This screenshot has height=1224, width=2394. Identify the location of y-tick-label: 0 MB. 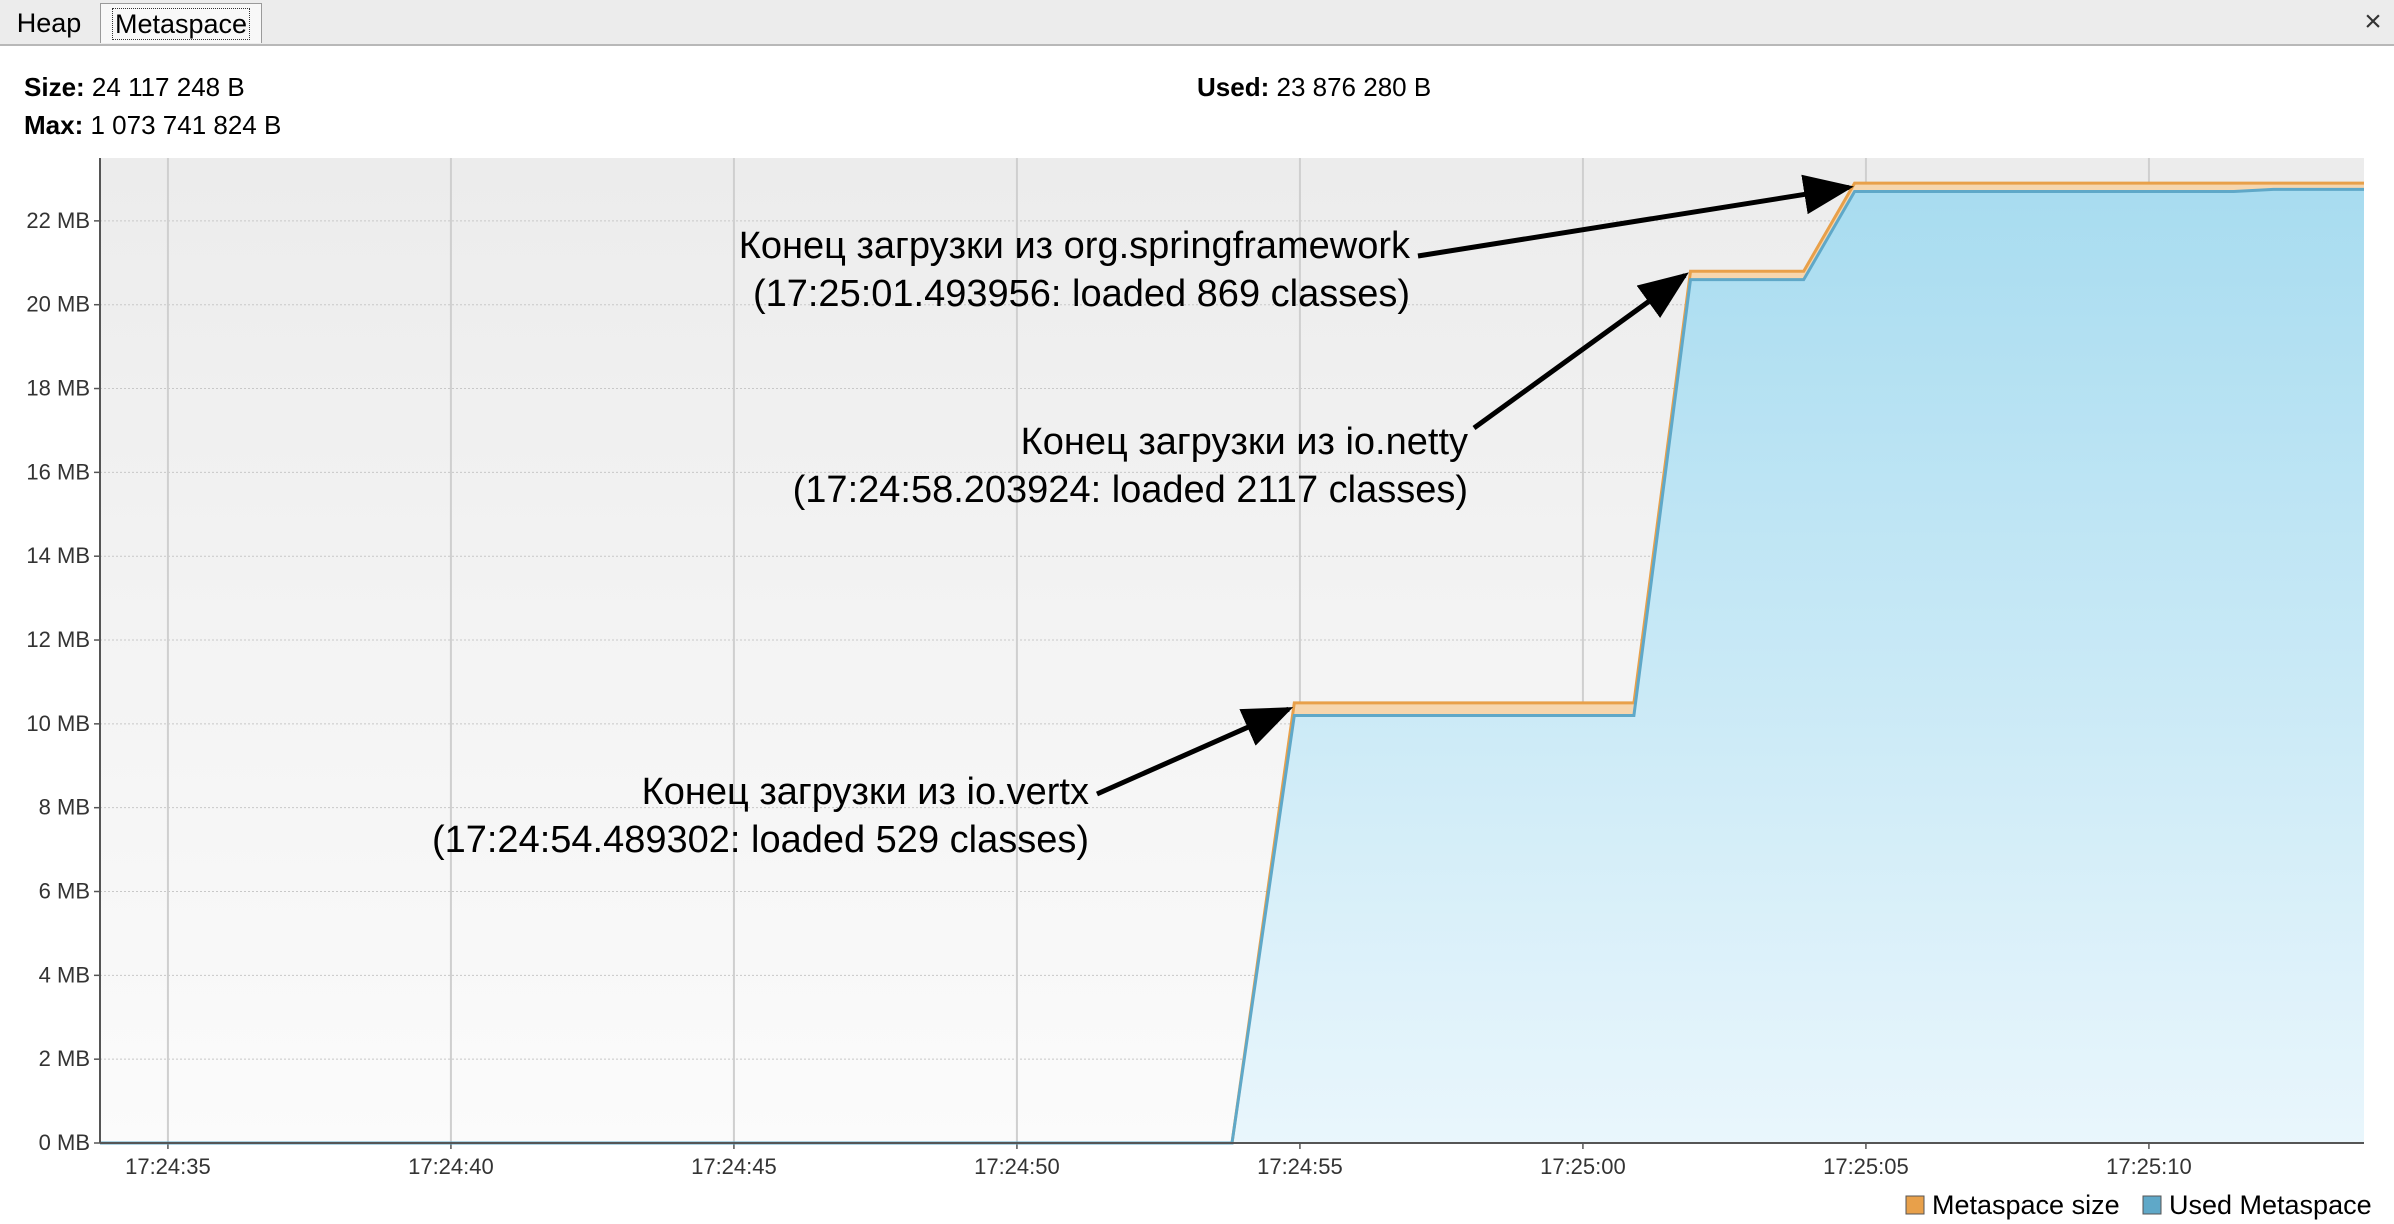
(64, 1142).